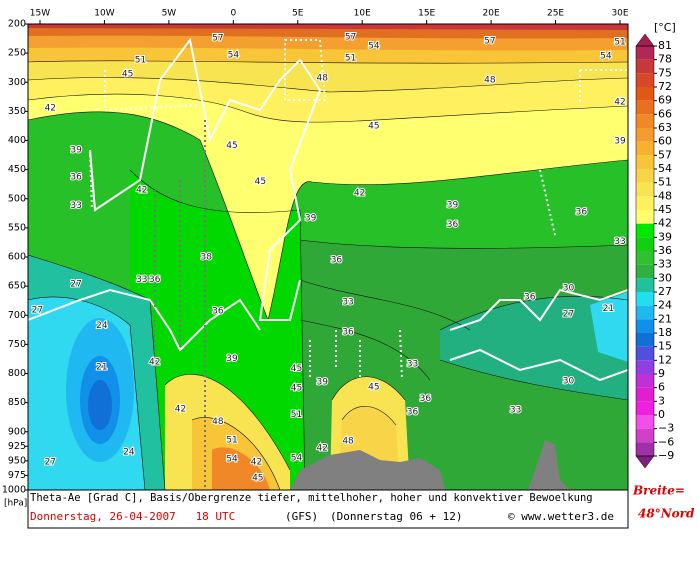 The image size is (698, 576). I want to click on latitude-label: Breite=, so click(658, 491).